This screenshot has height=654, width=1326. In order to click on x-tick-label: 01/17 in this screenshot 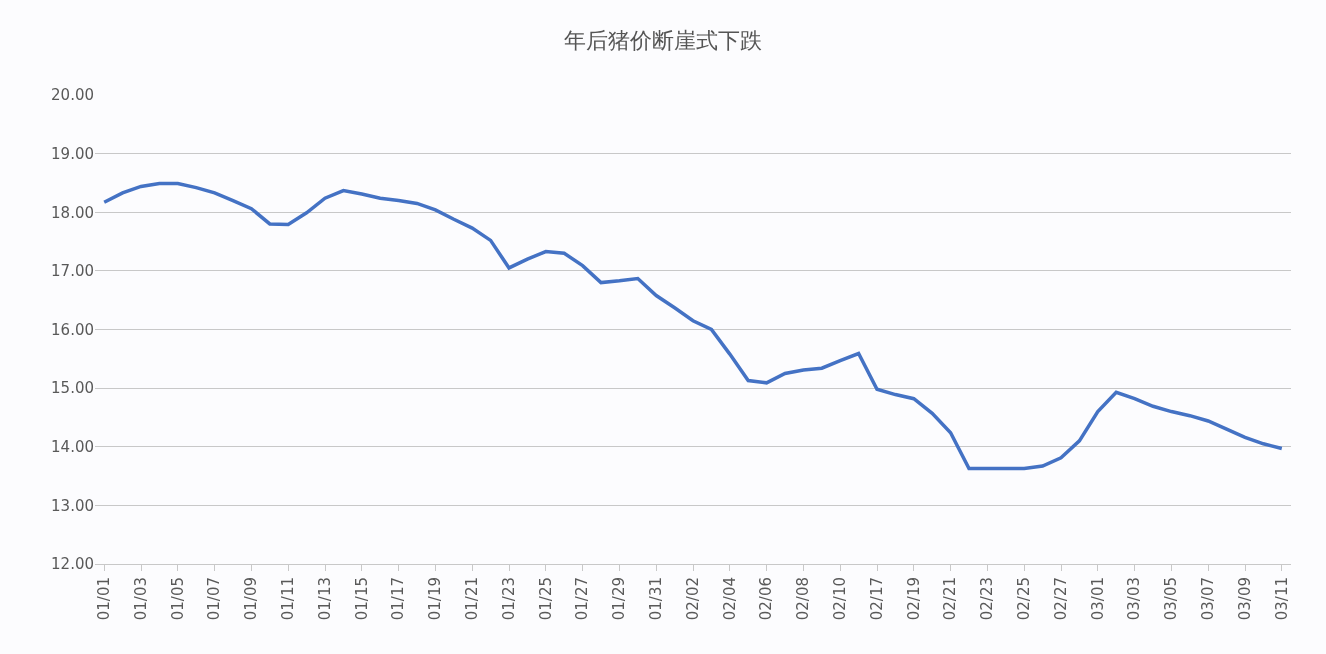, I will do `click(398, 599)`.